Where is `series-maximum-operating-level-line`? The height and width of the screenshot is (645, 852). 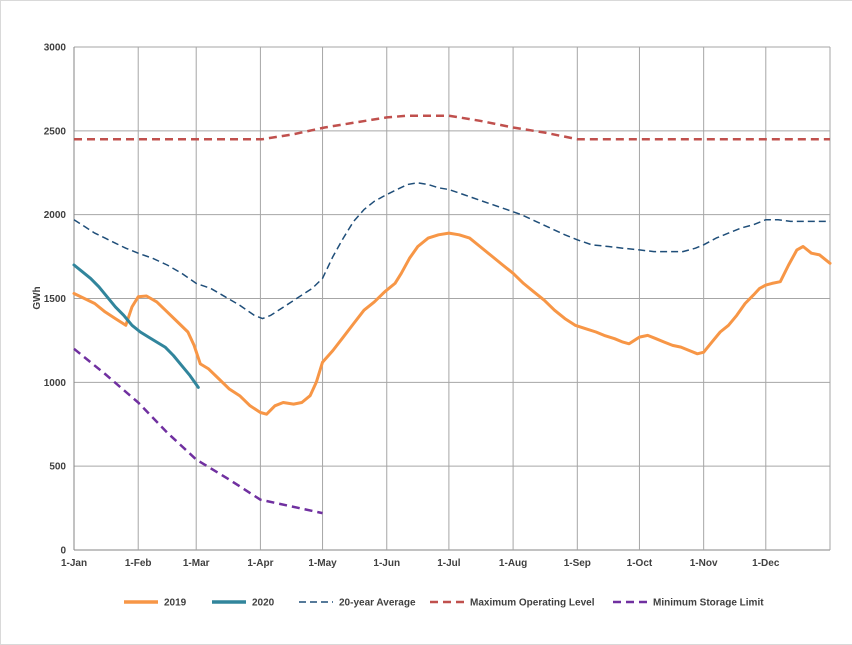
series-maximum-operating-level-line is located at coordinates (452, 127).